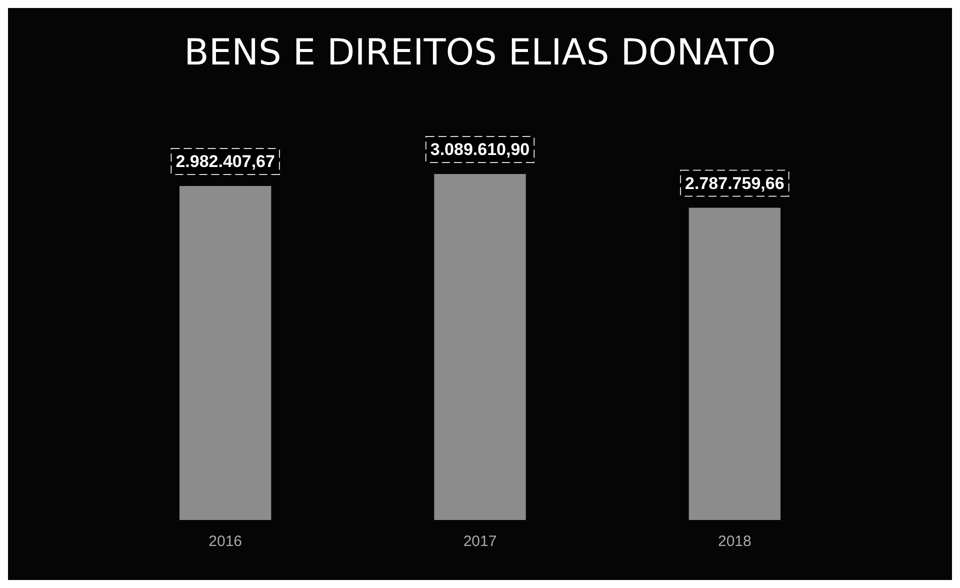 This screenshot has width=960, height=588. Describe the element at coordinates (480, 53) in the screenshot. I see `chart-title: BENS E DIREITOS ELIAS DONATO` at that location.